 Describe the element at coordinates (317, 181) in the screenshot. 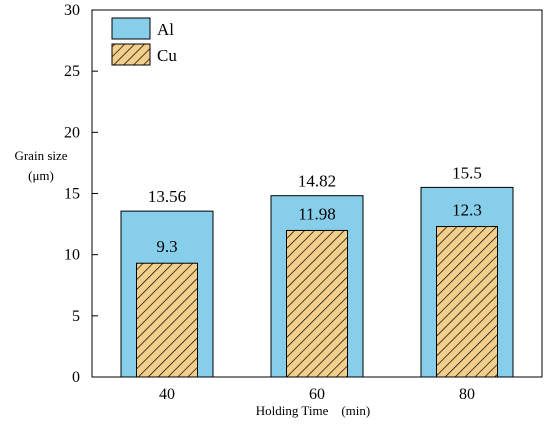

I see `data-label-al: 14.82` at that location.